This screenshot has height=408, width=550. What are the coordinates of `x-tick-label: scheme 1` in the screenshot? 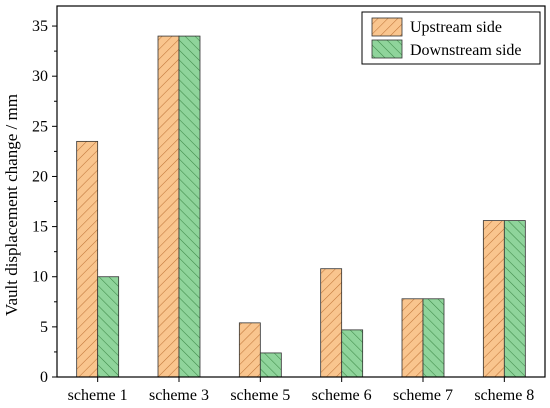 It's located at (98, 395).